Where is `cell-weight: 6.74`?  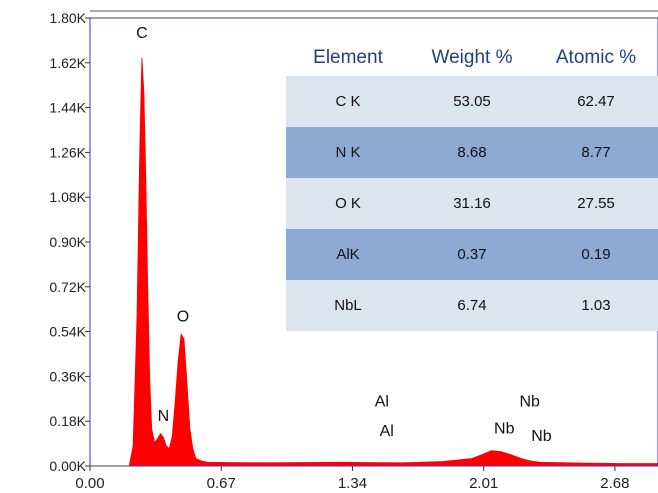
cell-weight: 6.74 is located at coordinates (472, 305).